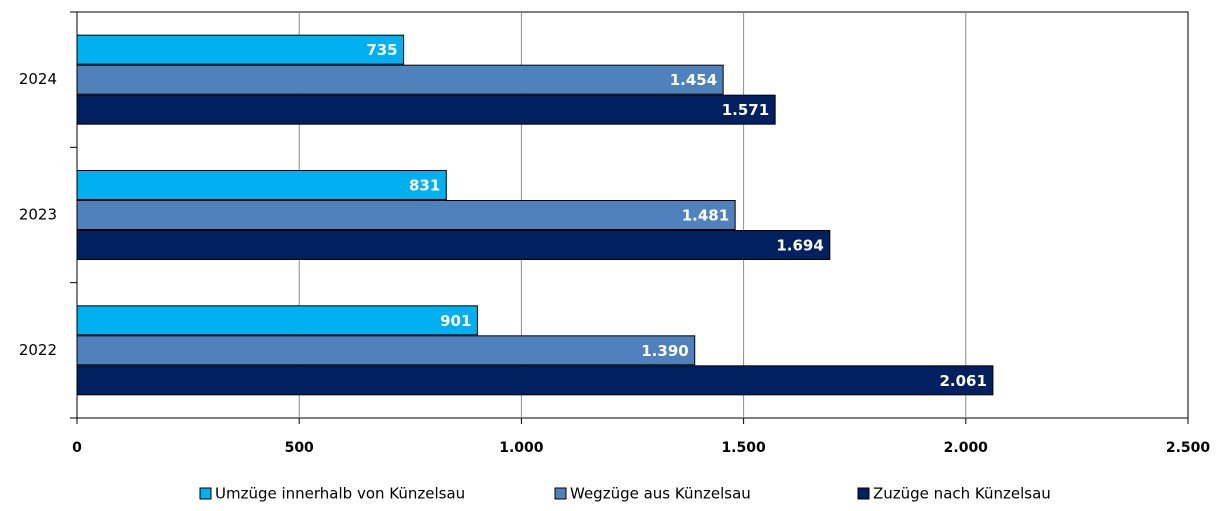 The image size is (1224, 511). Describe the element at coordinates (962, 381) in the screenshot. I see `value-label: 2.061` at that location.